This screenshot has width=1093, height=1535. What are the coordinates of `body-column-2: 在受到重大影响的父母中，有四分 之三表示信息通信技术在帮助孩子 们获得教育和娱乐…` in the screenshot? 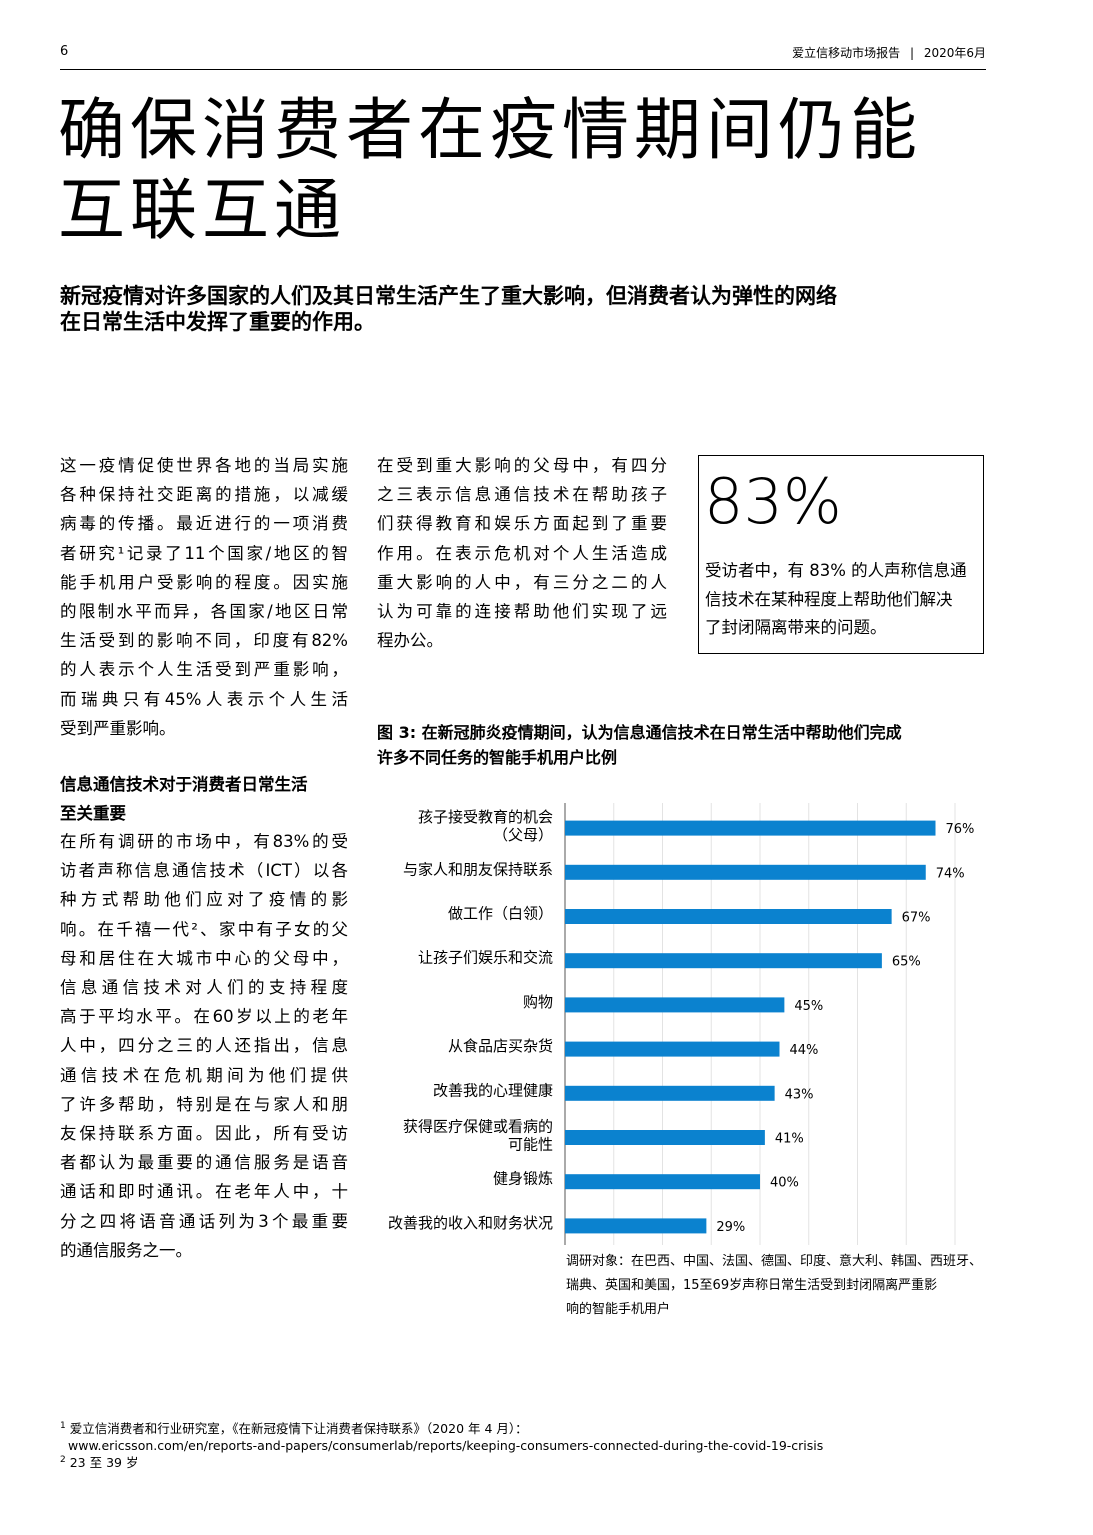 It's located at (522, 553).